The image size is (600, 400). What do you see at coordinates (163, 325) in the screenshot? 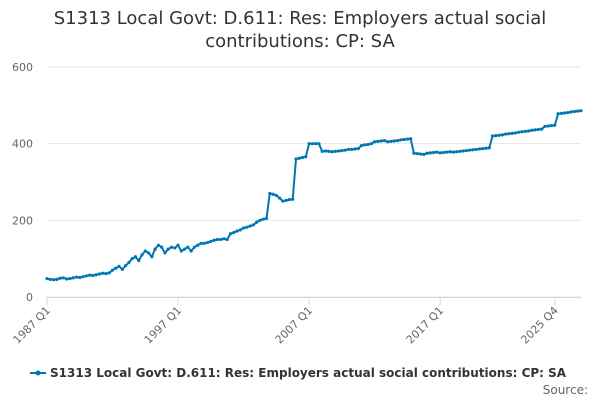
I see `x-tick-label-1: 1997 Q1` at bounding box center [163, 325].